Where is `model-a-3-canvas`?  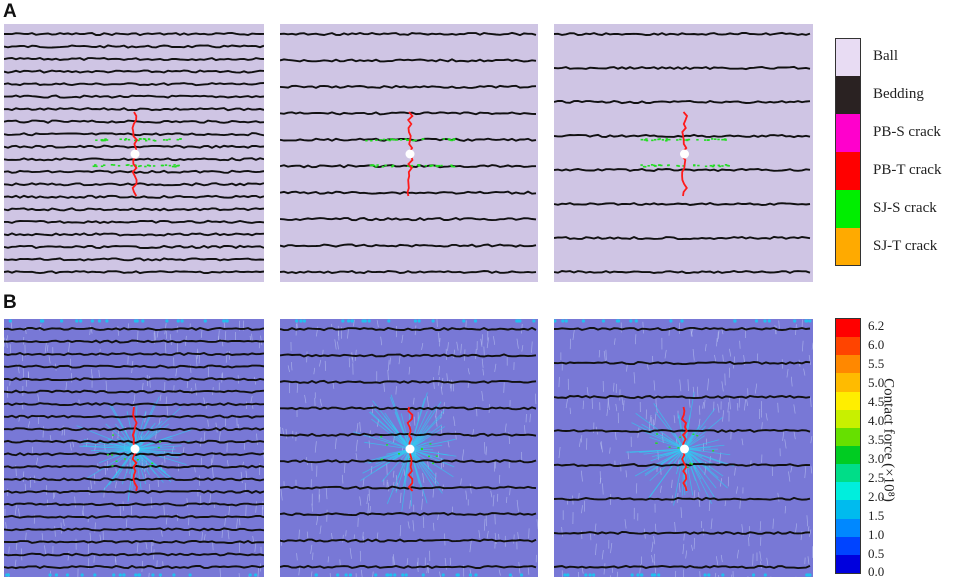
model-a-3-canvas is located at coordinates (683, 153).